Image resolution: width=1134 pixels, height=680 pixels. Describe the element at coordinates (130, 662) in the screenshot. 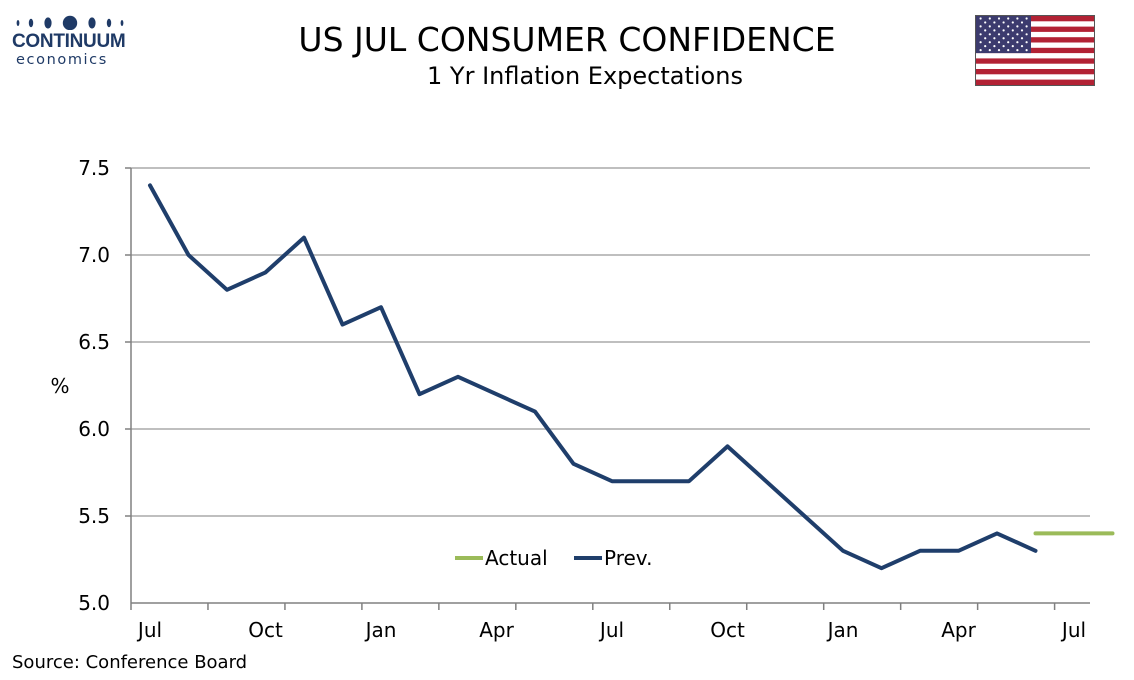

I see `source-note: Source: Conference Board` at that location.